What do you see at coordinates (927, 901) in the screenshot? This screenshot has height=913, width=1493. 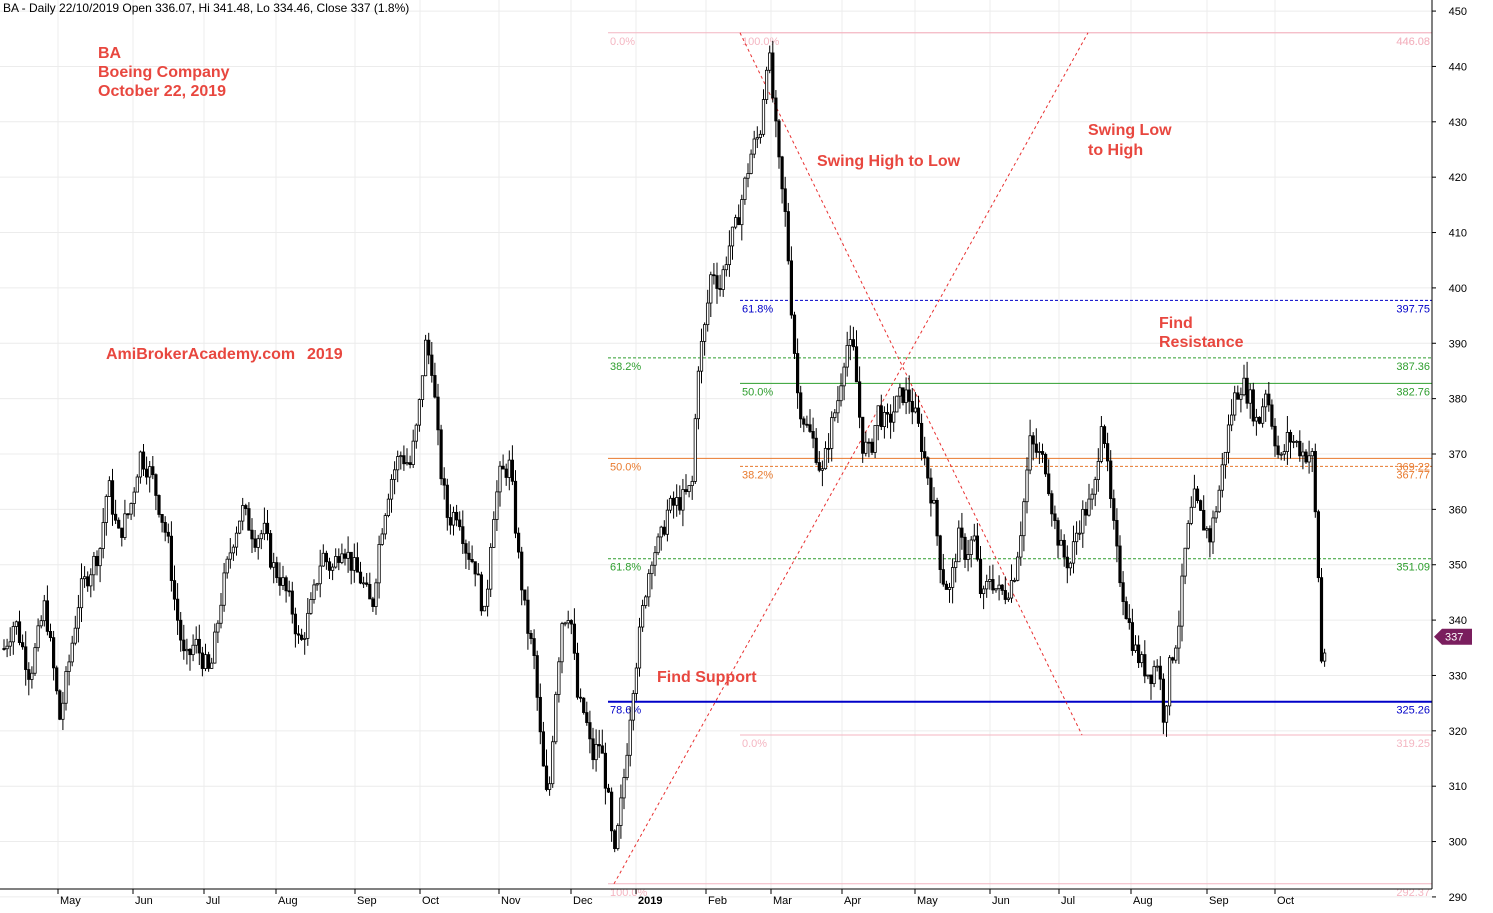 I see `x-tick-label: May` at bounding box center [927, 901].